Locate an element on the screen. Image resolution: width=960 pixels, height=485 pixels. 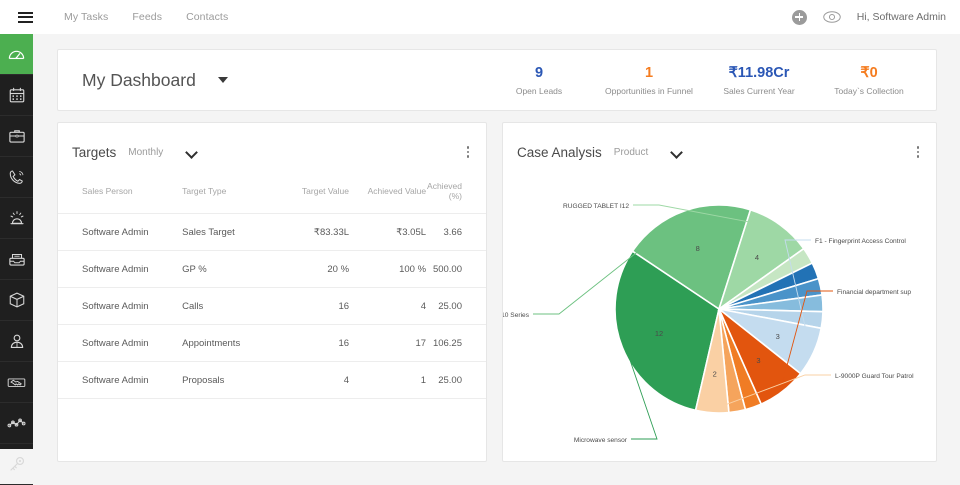
speedometer-icon is located at coordinates (16, 54).